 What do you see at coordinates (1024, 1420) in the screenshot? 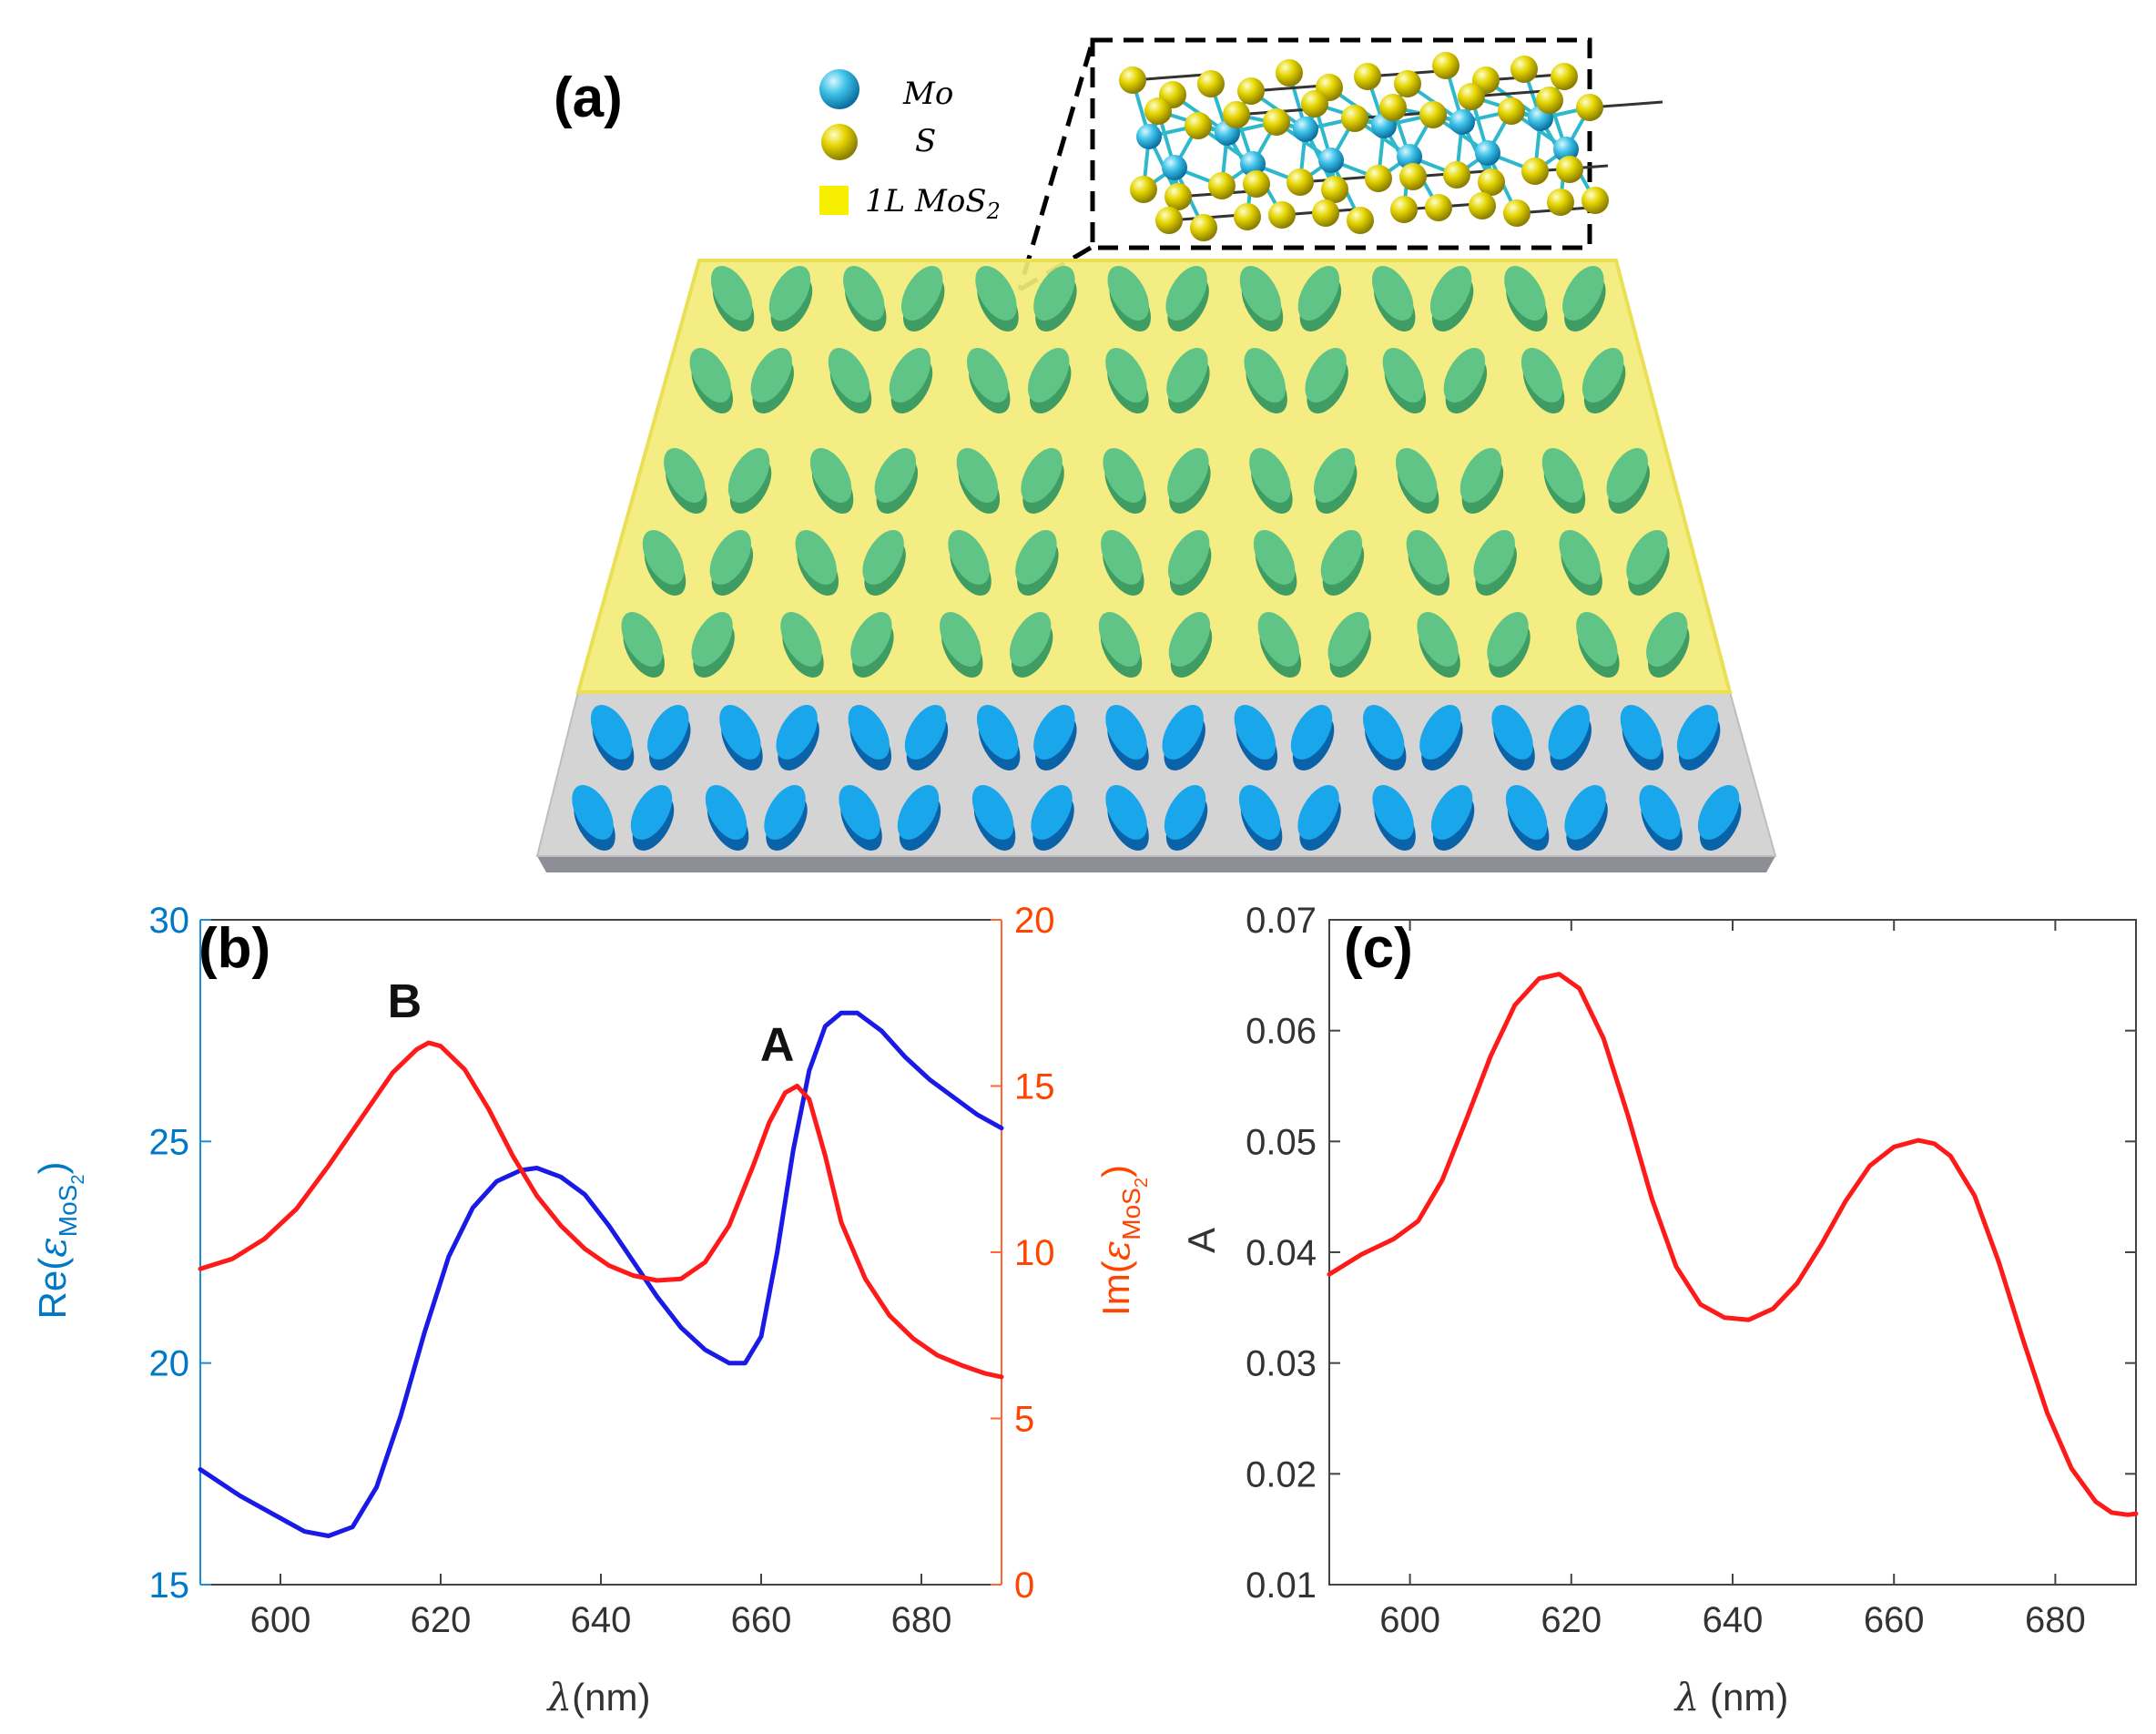
I see `b-right-tick-label: 5` at bounding box center [1024, 1420].